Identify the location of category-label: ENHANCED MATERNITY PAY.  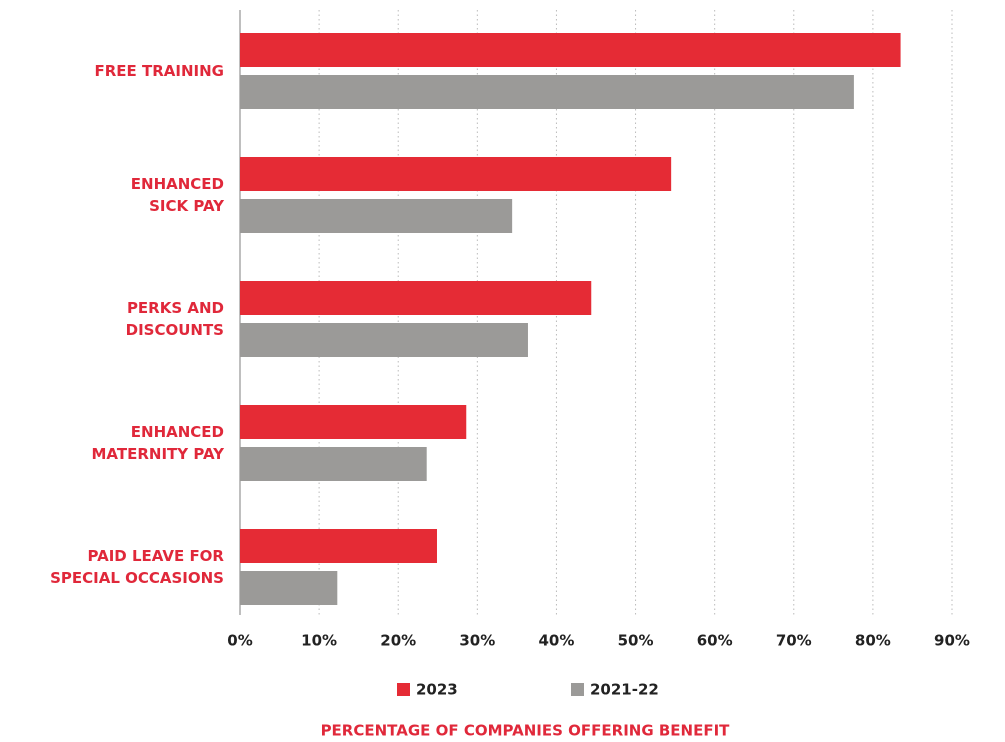
(157, 443).